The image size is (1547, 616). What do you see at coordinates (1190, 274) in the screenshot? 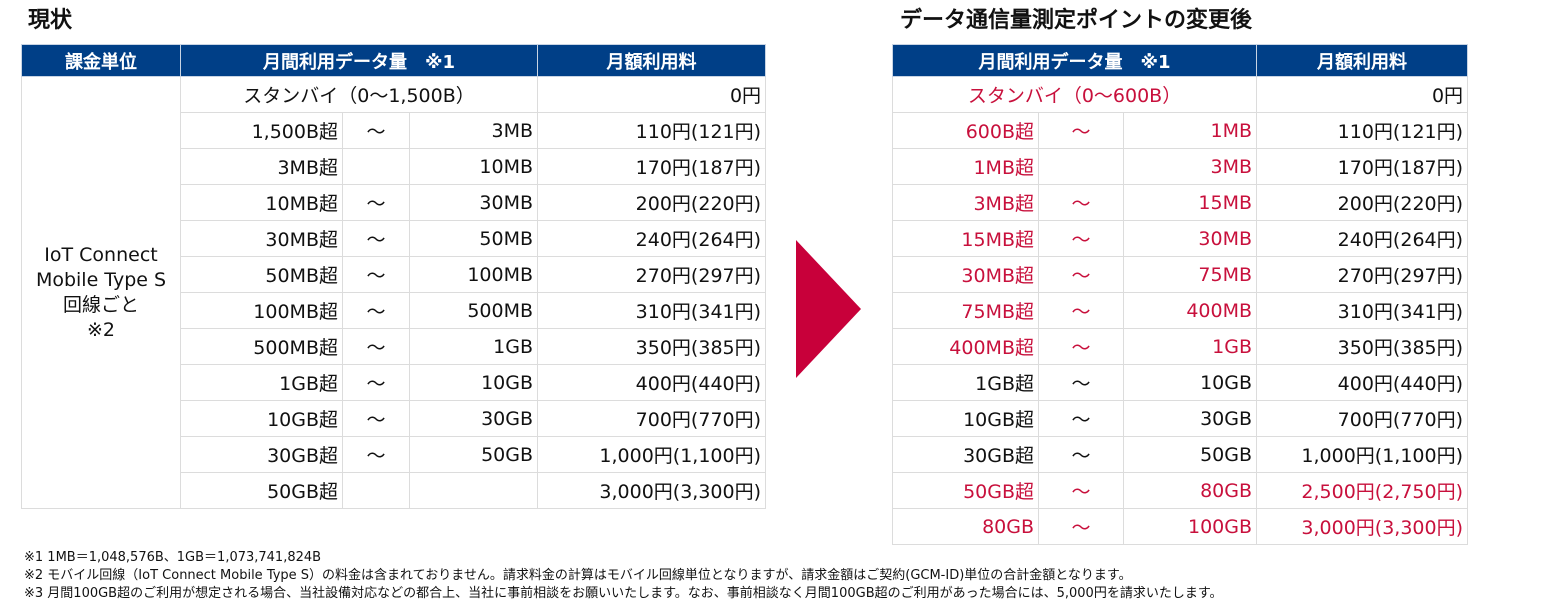
I see `range-to: 75MB` at bounding box center [1190, 274].